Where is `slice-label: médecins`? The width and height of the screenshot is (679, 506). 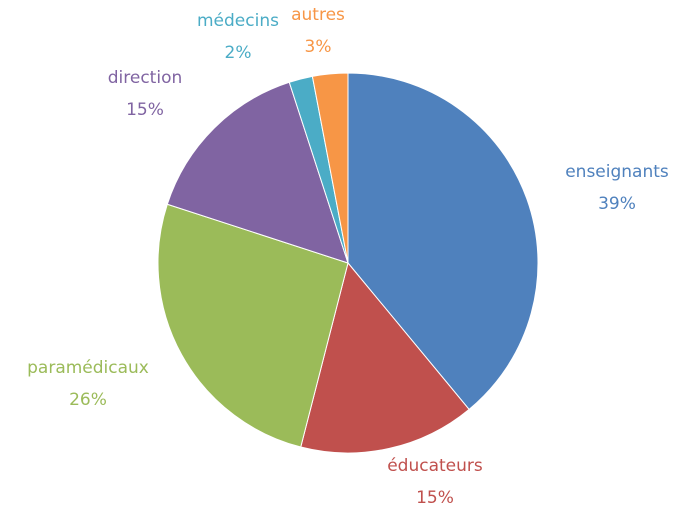
slice-label: médecins is located at coordinates (238, 21).